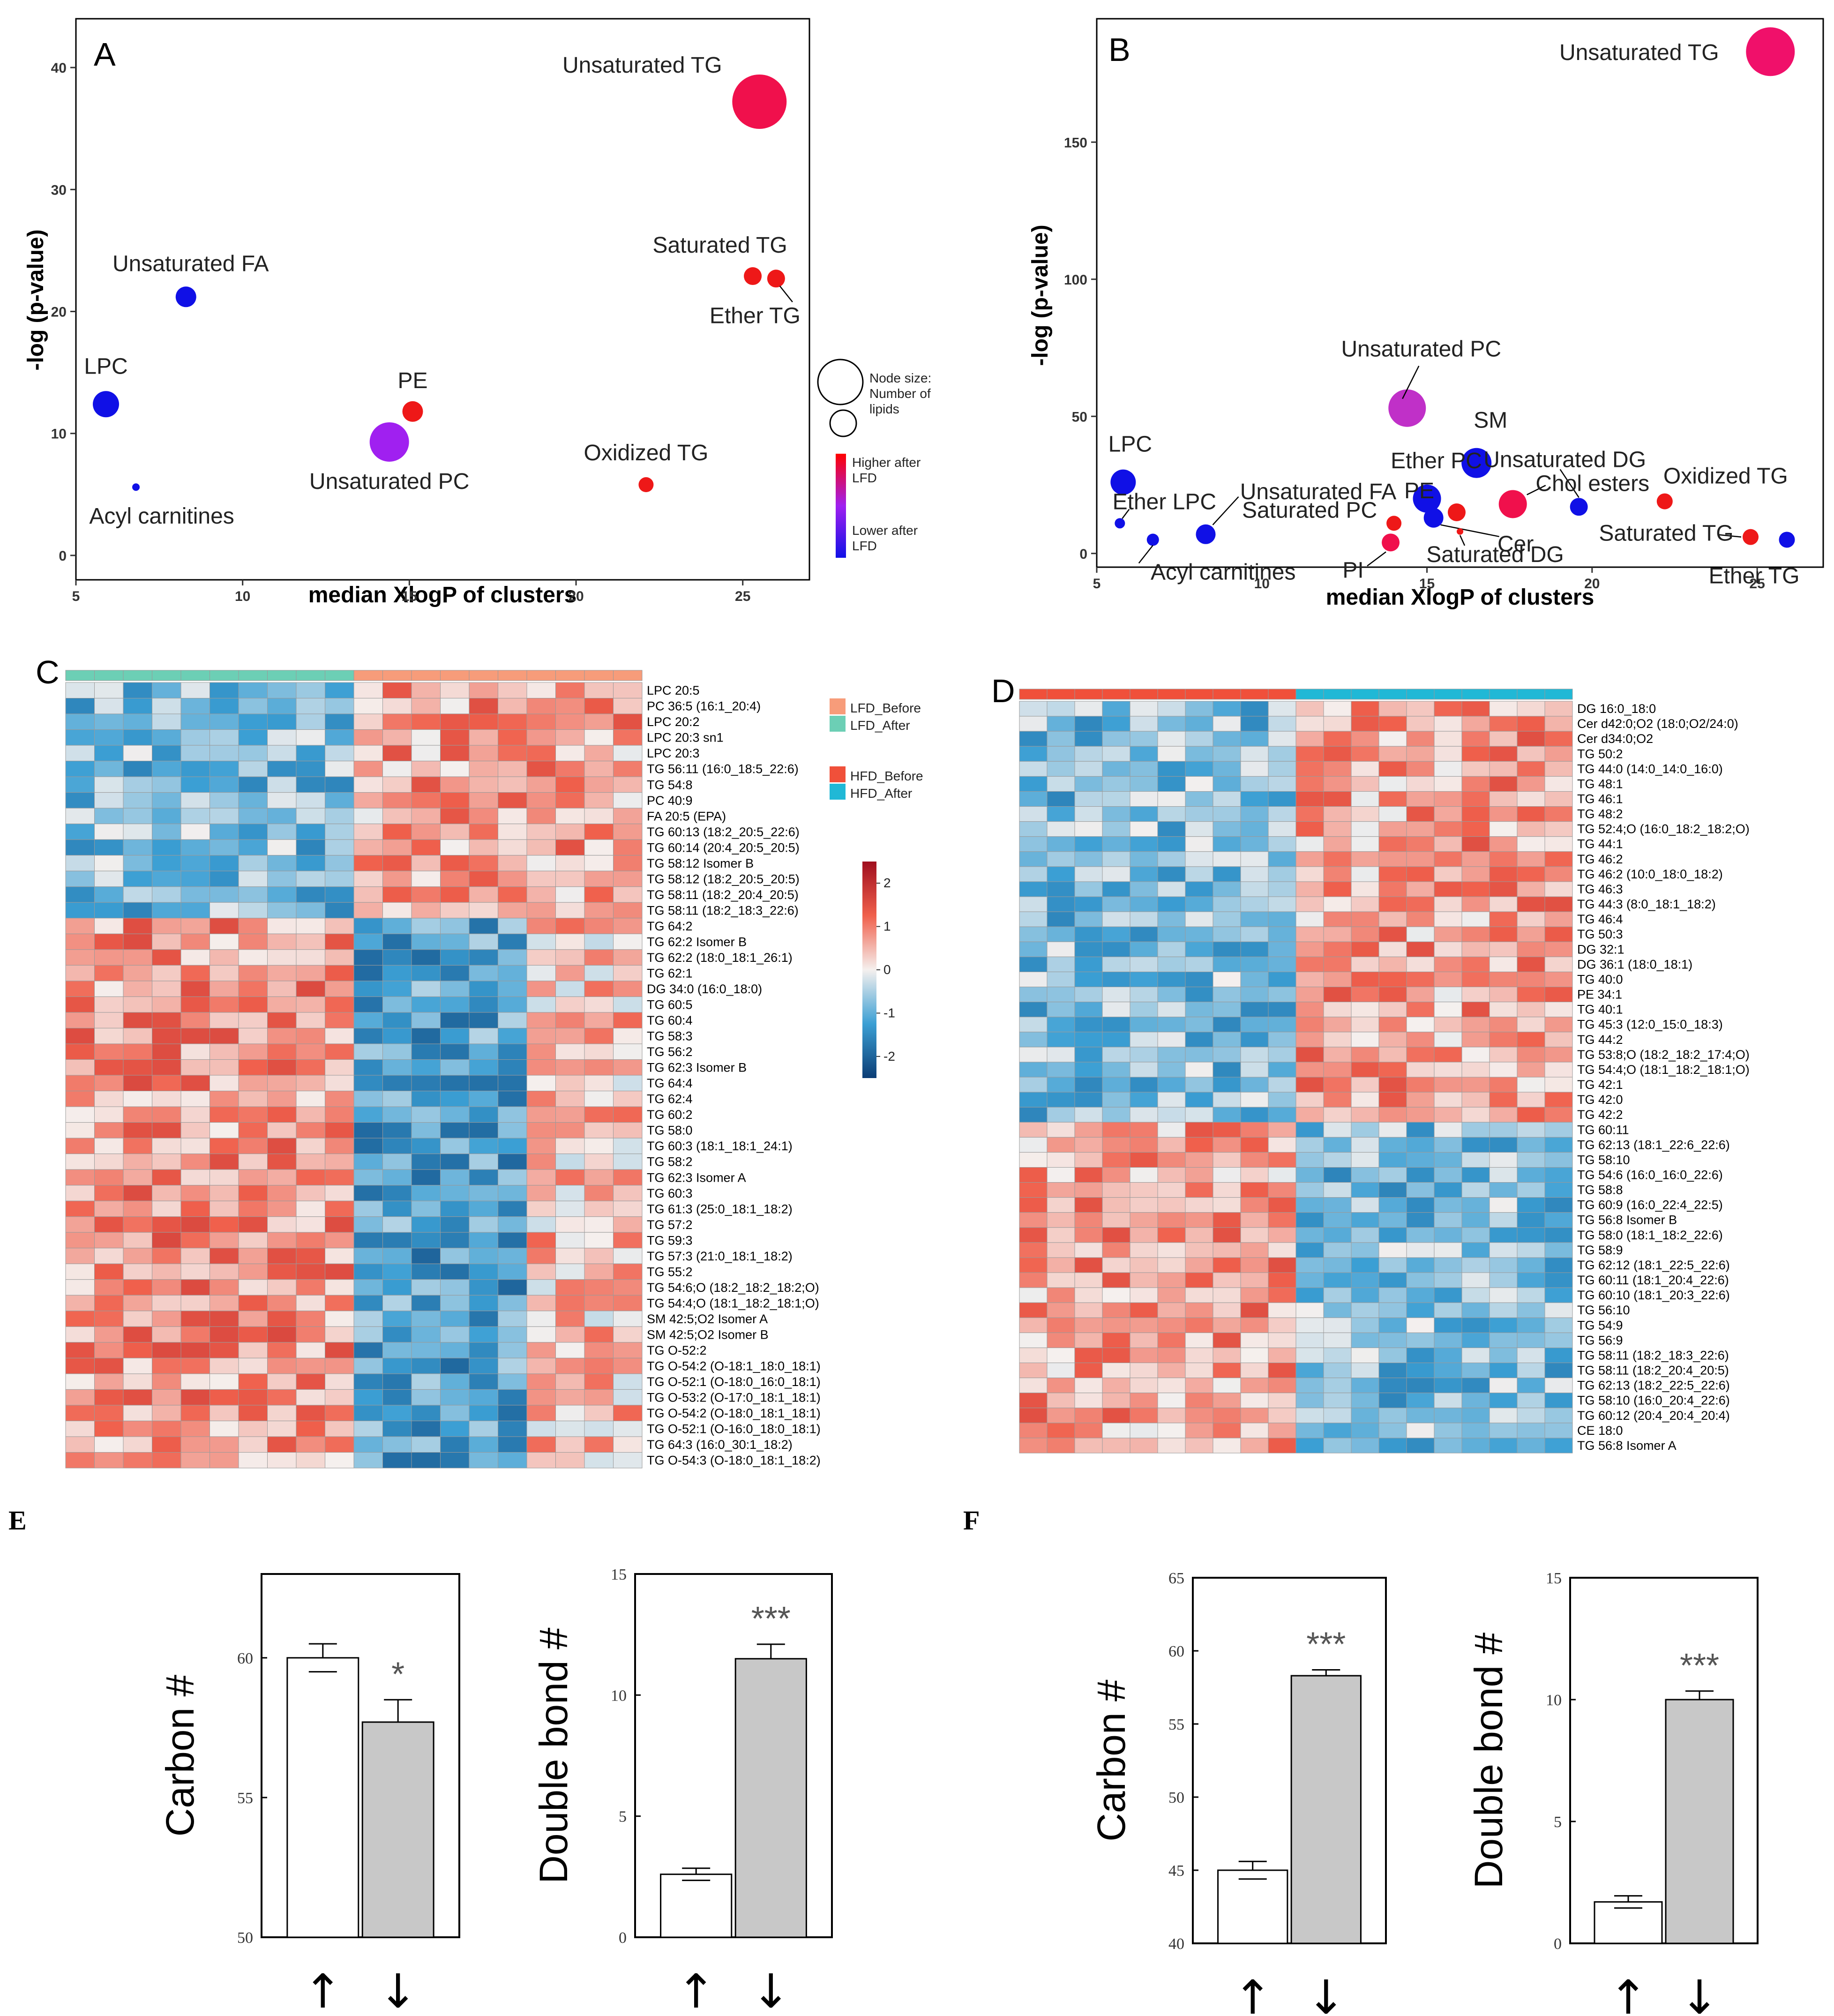 This screenshot has width=1834, height=2016. What do you see at coordinates (1616, 709) in the screenshot?
I see `row-label: DG 16:0_18:0` at bounding box center [1616, 709].